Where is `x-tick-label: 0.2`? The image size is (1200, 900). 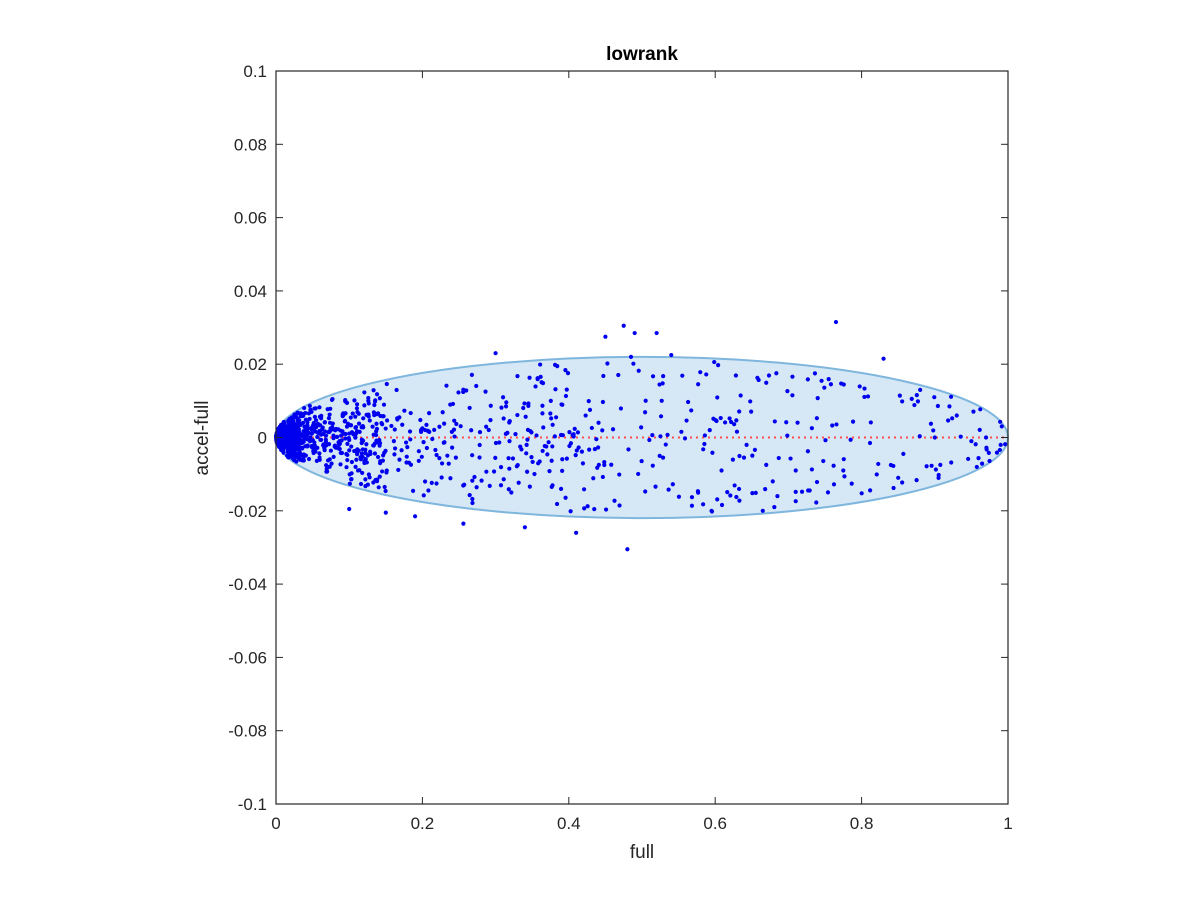 x-tick-label: 0.2 is located at coordinates (423, 823).